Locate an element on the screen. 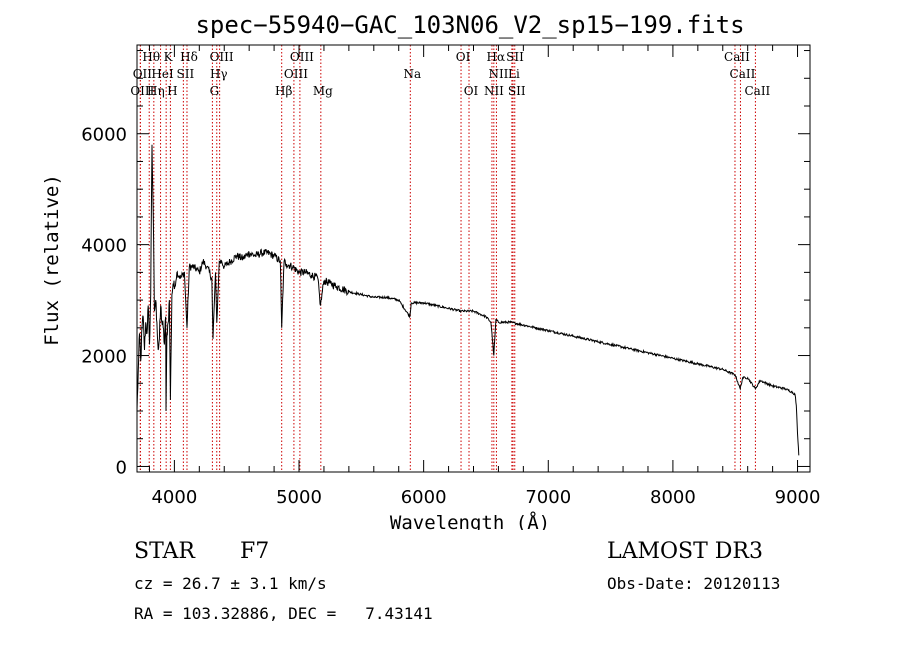 This screenshot has height=649, width=900. line-label-3: OIII is located at coordinates (302, 57).